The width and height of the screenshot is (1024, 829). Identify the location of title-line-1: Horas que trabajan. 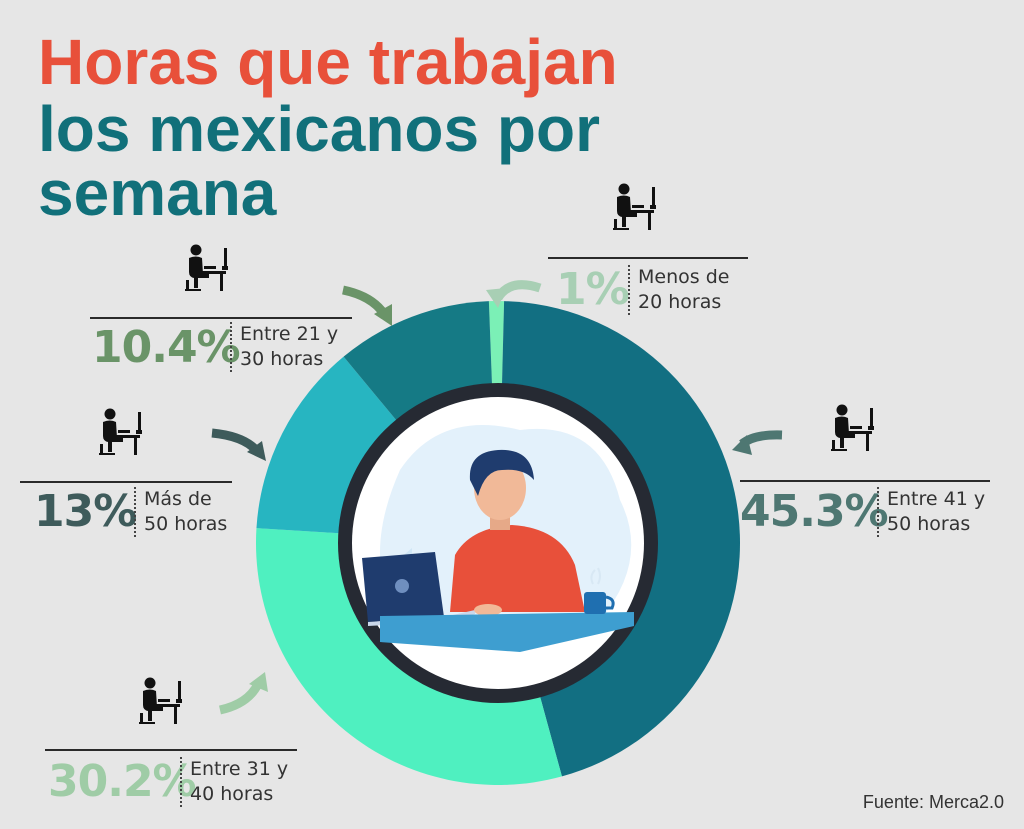
(328, 62).